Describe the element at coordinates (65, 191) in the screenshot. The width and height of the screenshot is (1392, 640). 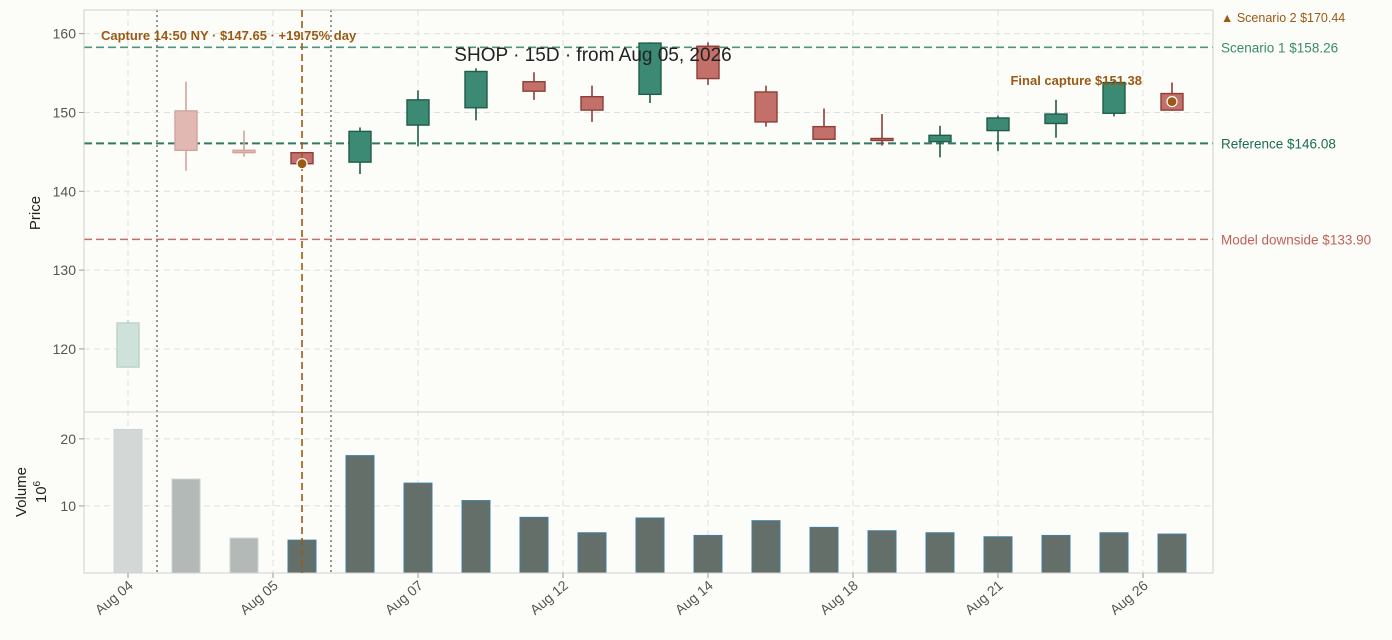
I see `price-tick-label: 140` at that location.